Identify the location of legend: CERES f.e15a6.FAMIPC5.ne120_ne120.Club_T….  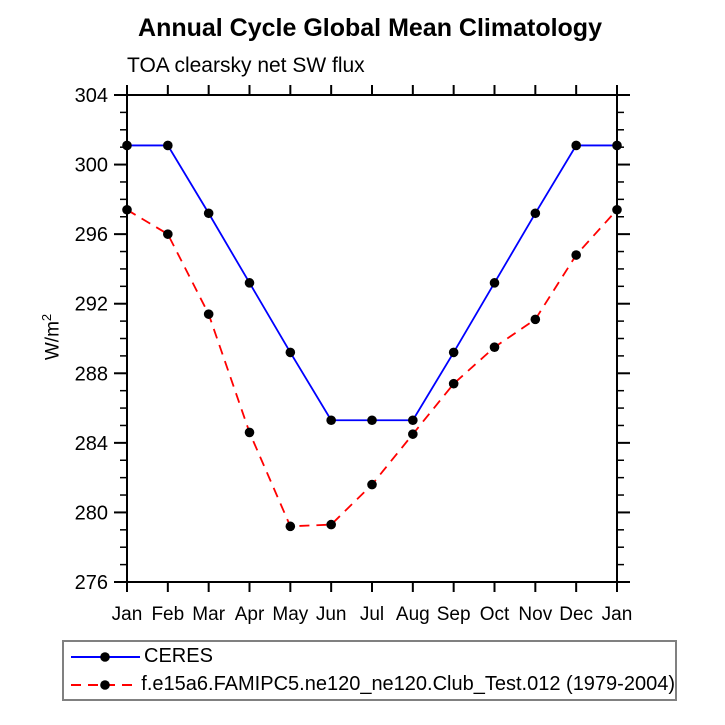
(369, 670).